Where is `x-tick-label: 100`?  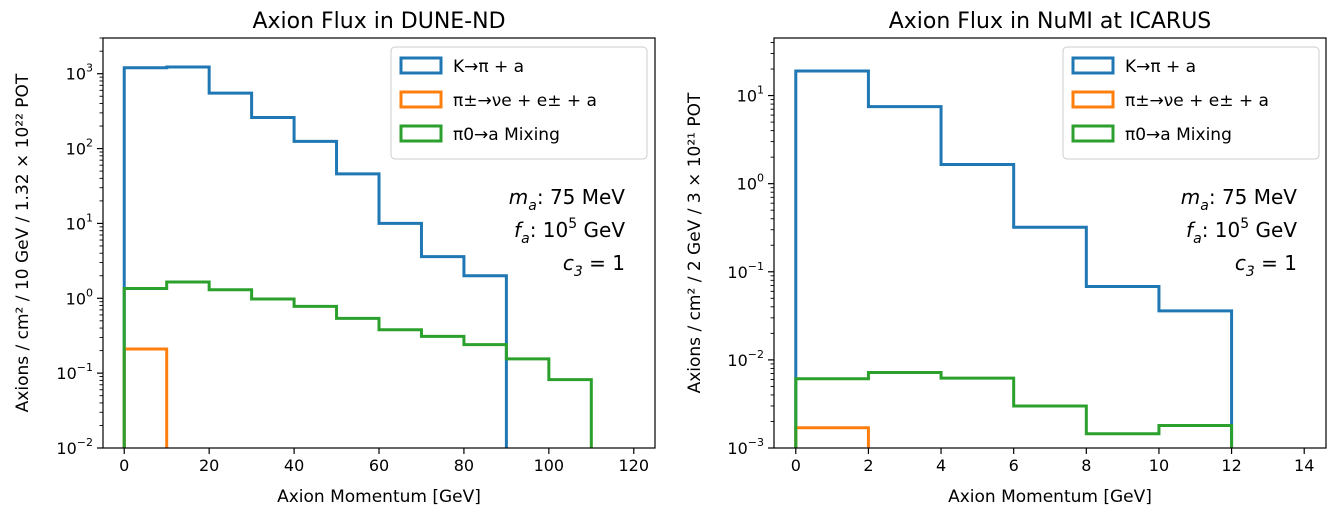 x-tick-label: 100 is located at coordinates (549, 465).